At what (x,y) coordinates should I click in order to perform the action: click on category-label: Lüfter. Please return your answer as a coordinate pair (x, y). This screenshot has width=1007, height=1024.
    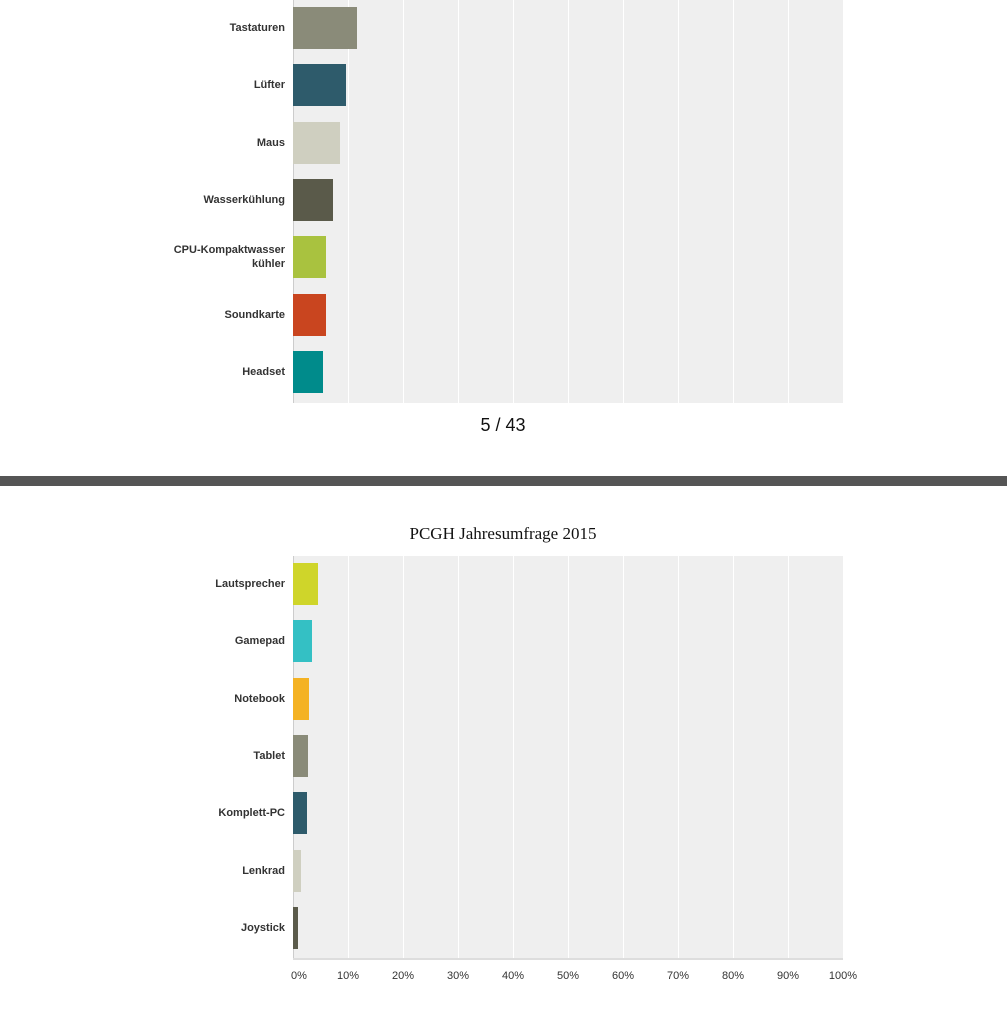
    Looking at the image, I should click on (269, 85).